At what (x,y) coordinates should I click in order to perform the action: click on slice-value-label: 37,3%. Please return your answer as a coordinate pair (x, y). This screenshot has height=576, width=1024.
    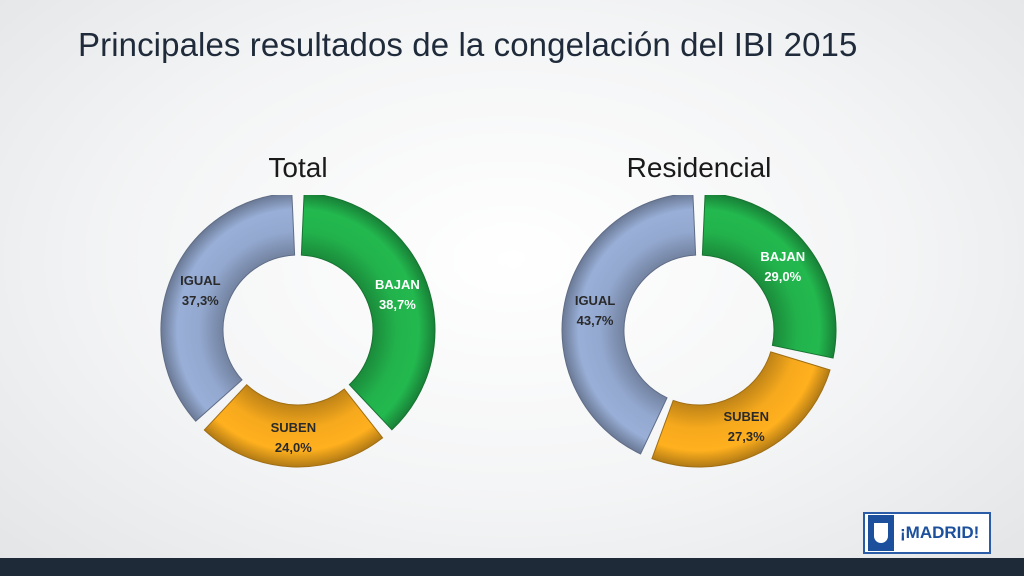
    Looking at the image, I should click on (200, 300).